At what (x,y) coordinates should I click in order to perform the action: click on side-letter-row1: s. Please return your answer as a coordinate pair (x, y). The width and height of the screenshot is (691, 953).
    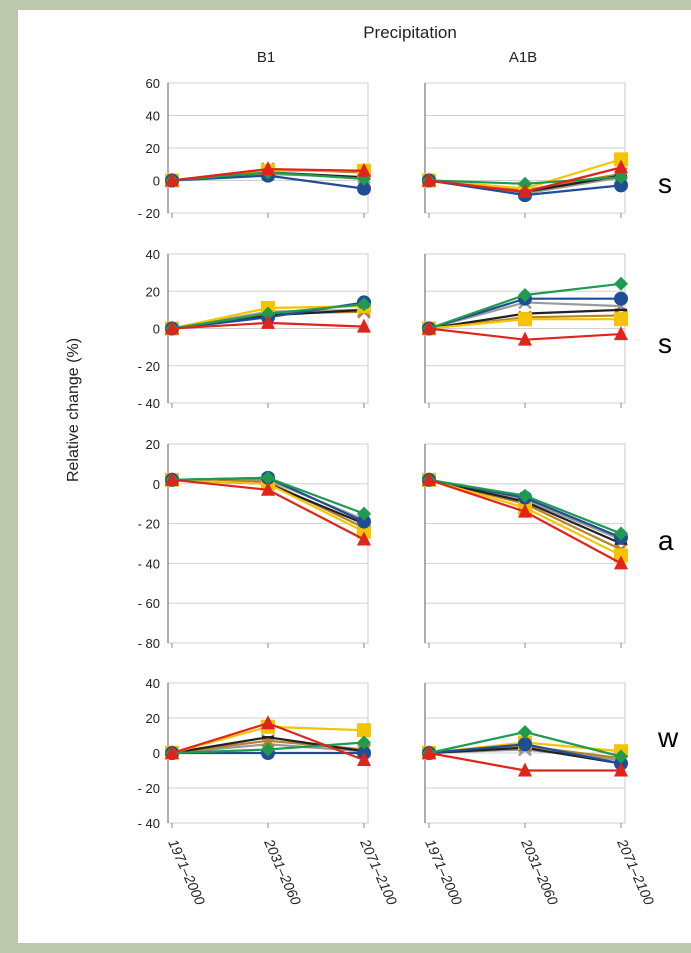
    Looking at the image, I should click on (665, 183).